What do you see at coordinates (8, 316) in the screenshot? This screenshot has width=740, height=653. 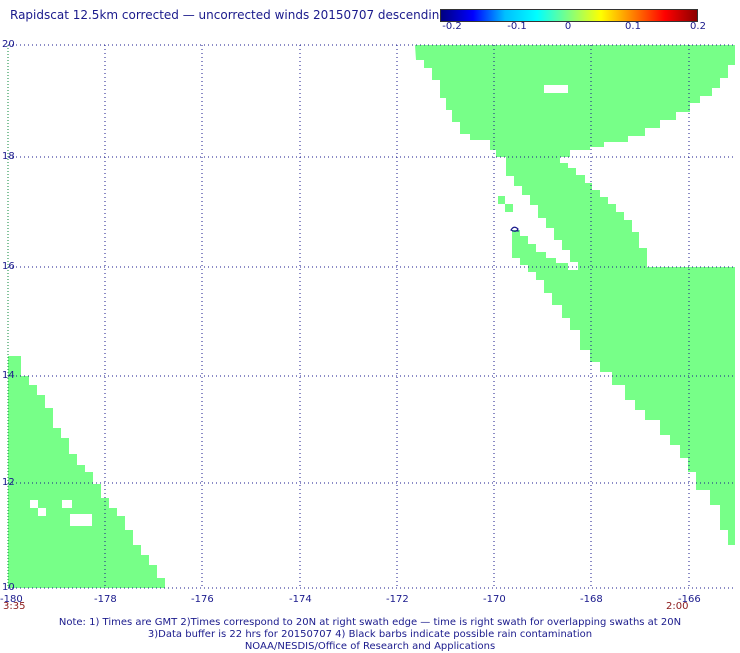 I see `latitude-labels: 20 18 16 14 12 10` at bounding box center [8, 316].